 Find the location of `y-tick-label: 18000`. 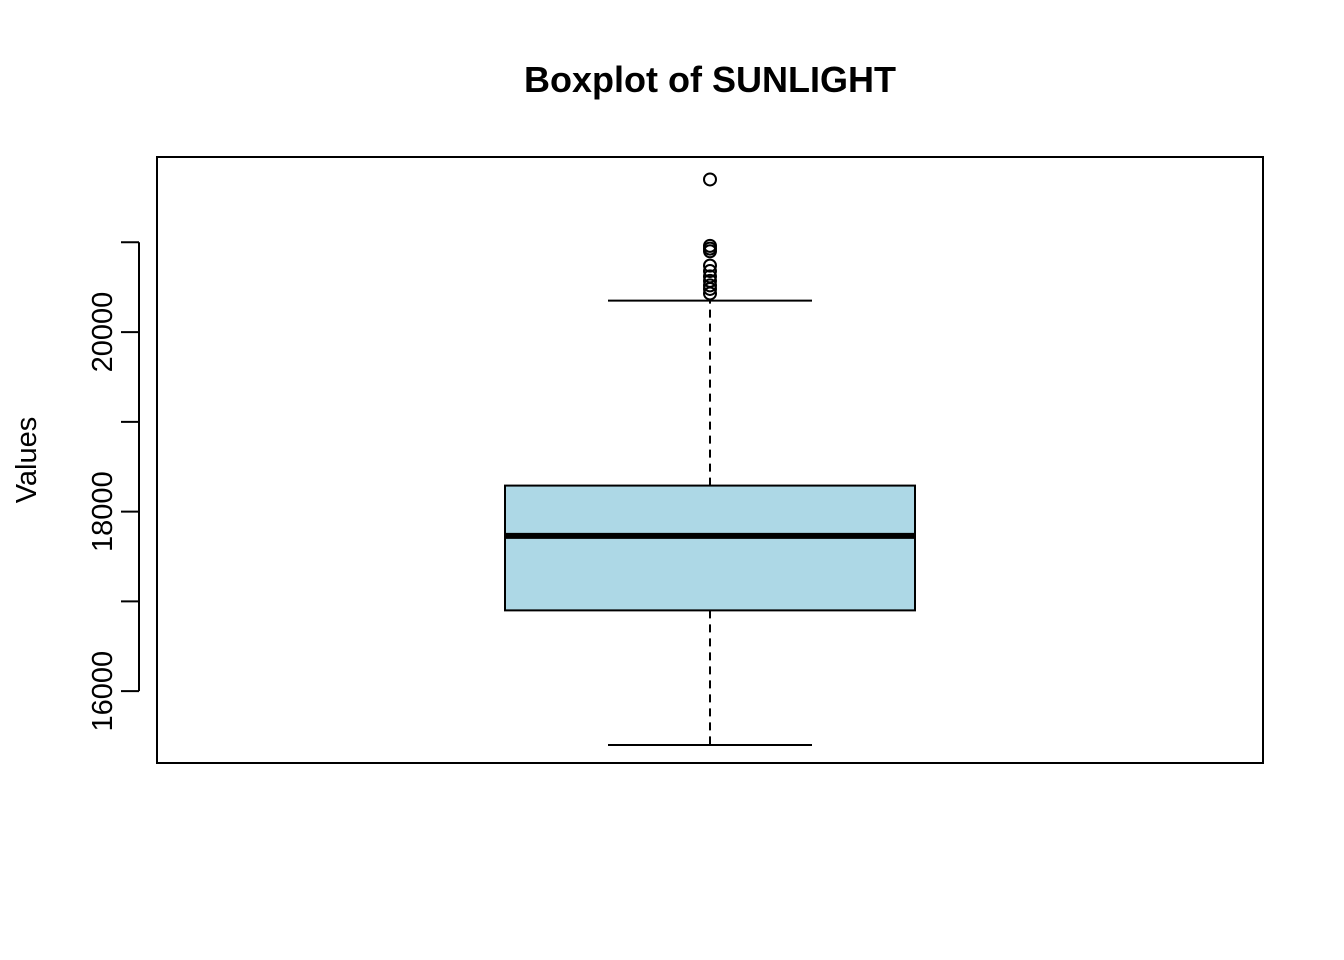

y-tick-label: 18000 is located at coordinates (103, 511).